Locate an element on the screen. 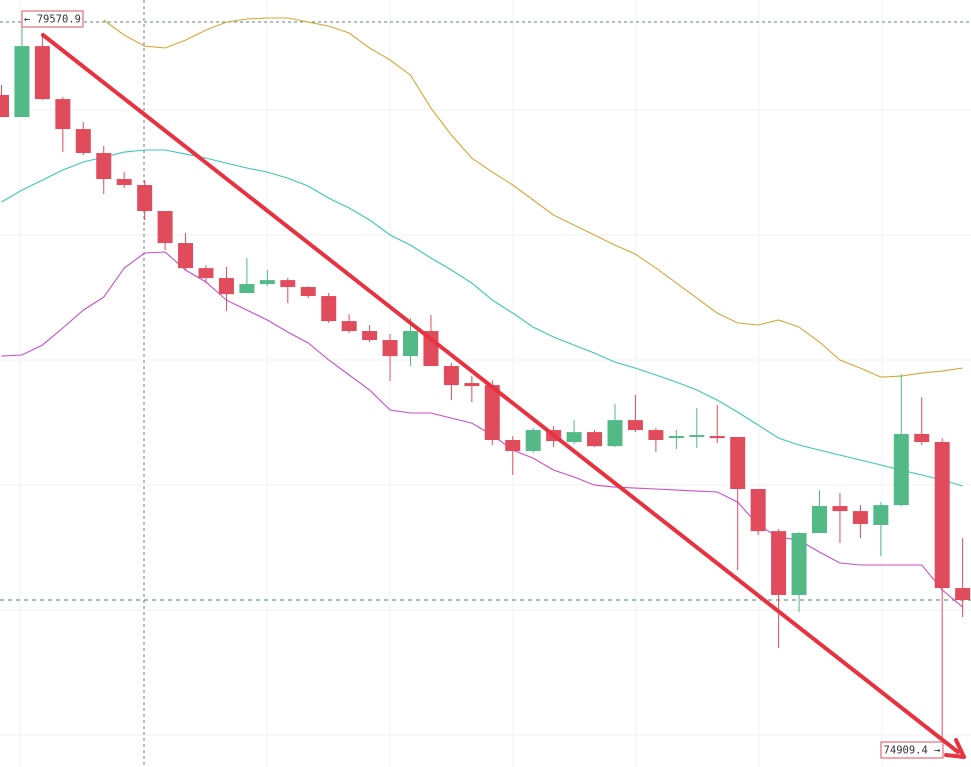 The width and height of the screenshot is (971, 767). low-marker: 74909.4 → is located at coordinates (912, 750).